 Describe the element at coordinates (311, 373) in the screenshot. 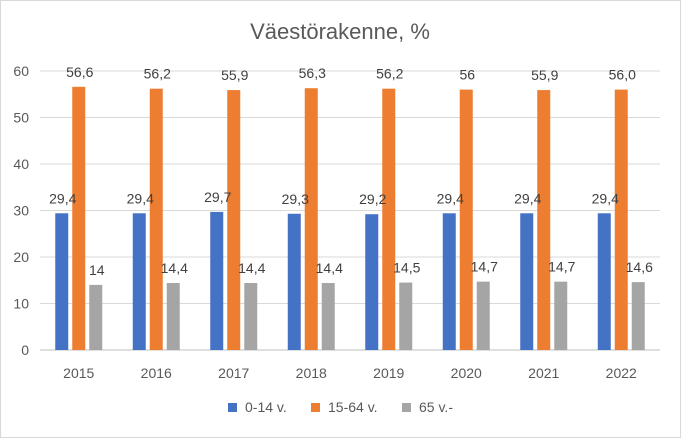

I see `x-tick-label: 2018` at that location.